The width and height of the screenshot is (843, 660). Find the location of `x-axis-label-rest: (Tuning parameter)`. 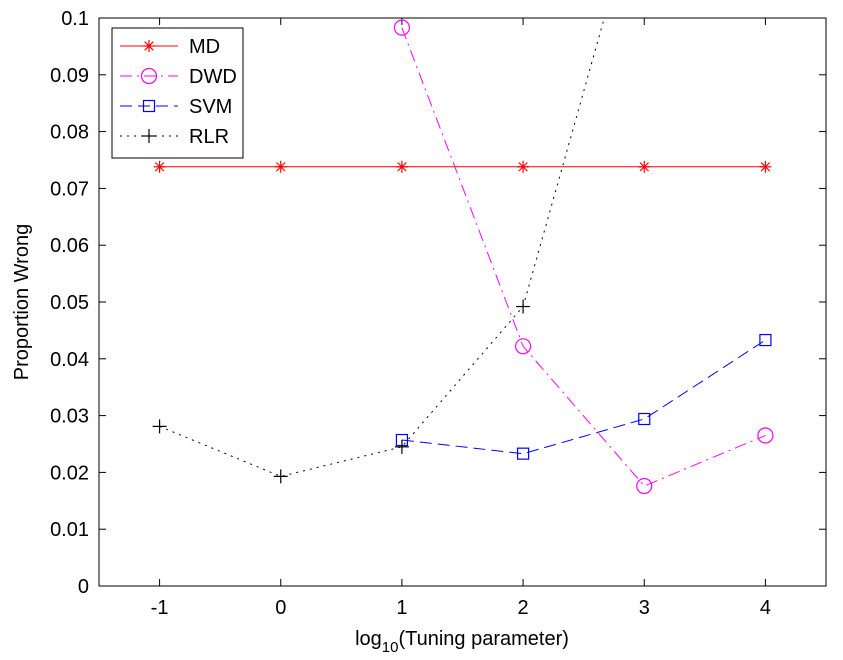

x-axis-label-rest: (Tuning parameter) is located at coordinates (483, 639).